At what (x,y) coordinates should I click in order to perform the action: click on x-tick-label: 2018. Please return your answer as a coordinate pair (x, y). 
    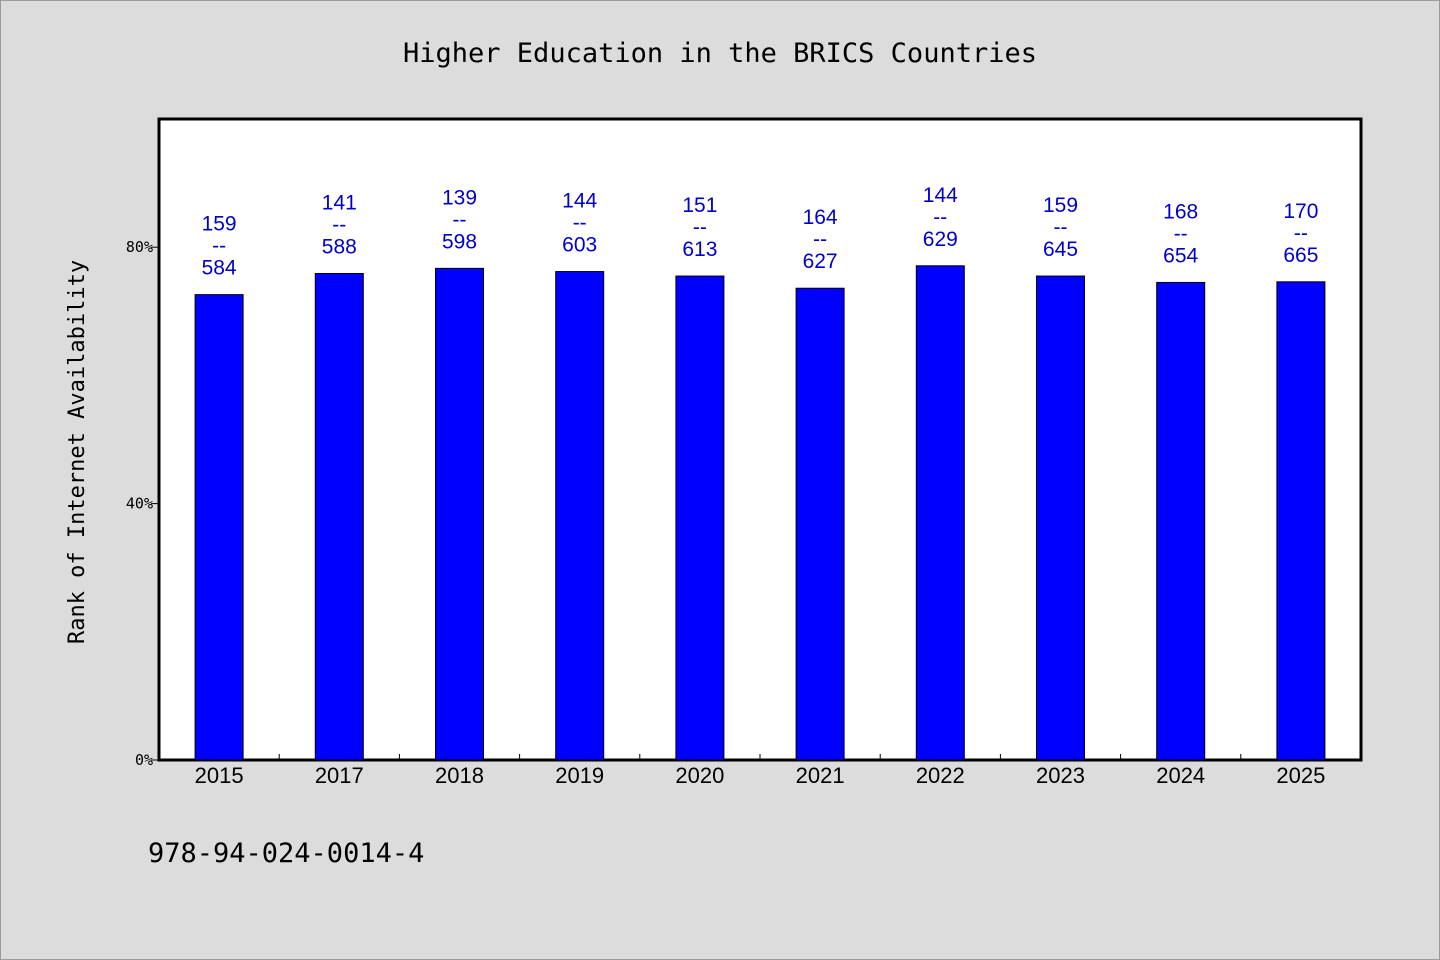
    Looking at the image, I should click on (459, 775).